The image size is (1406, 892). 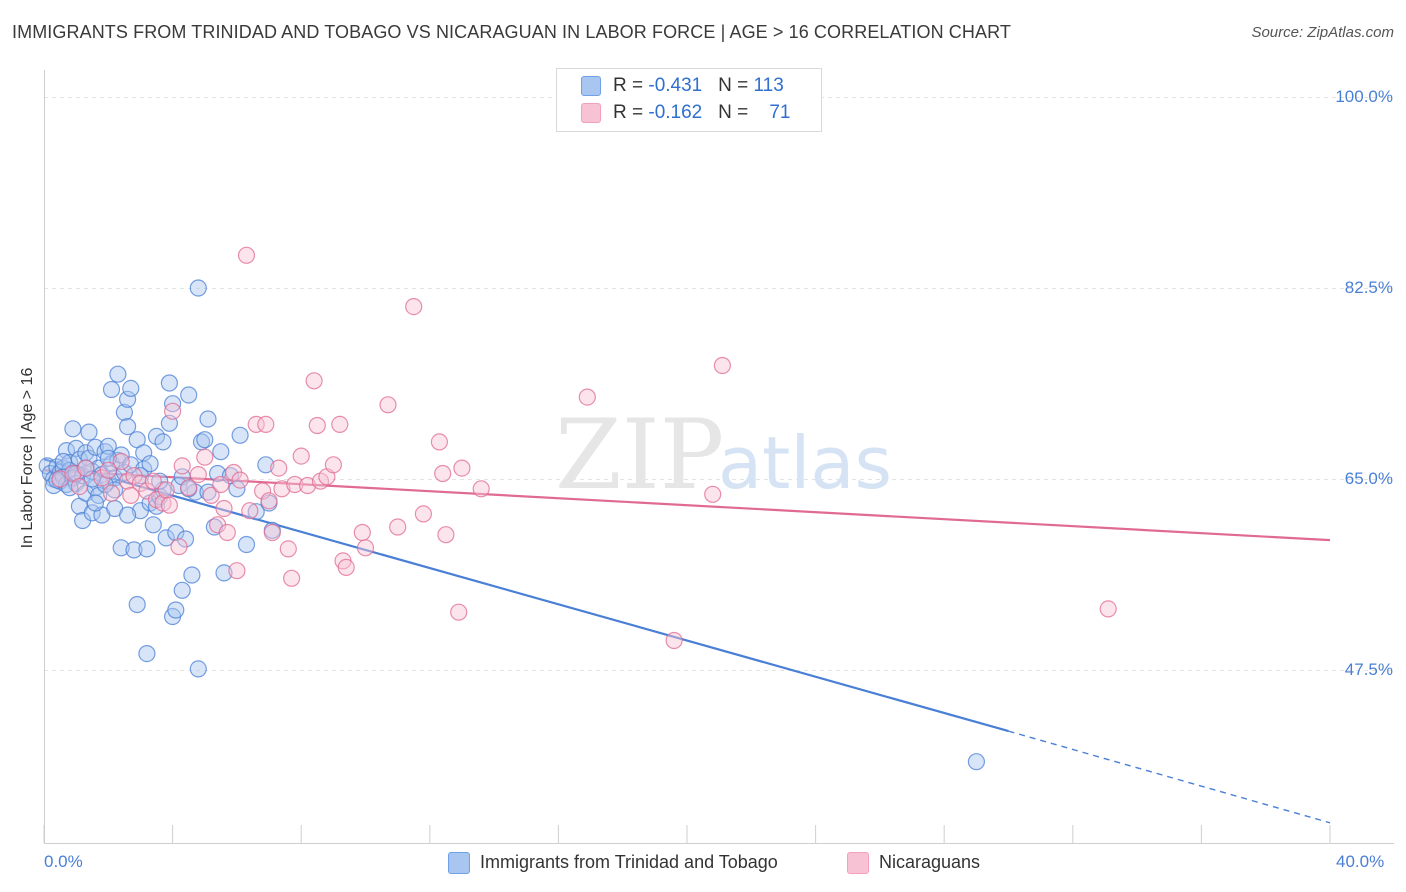 I want to click on y-tick-label: 100.0%, so click(x=1364, y=96).